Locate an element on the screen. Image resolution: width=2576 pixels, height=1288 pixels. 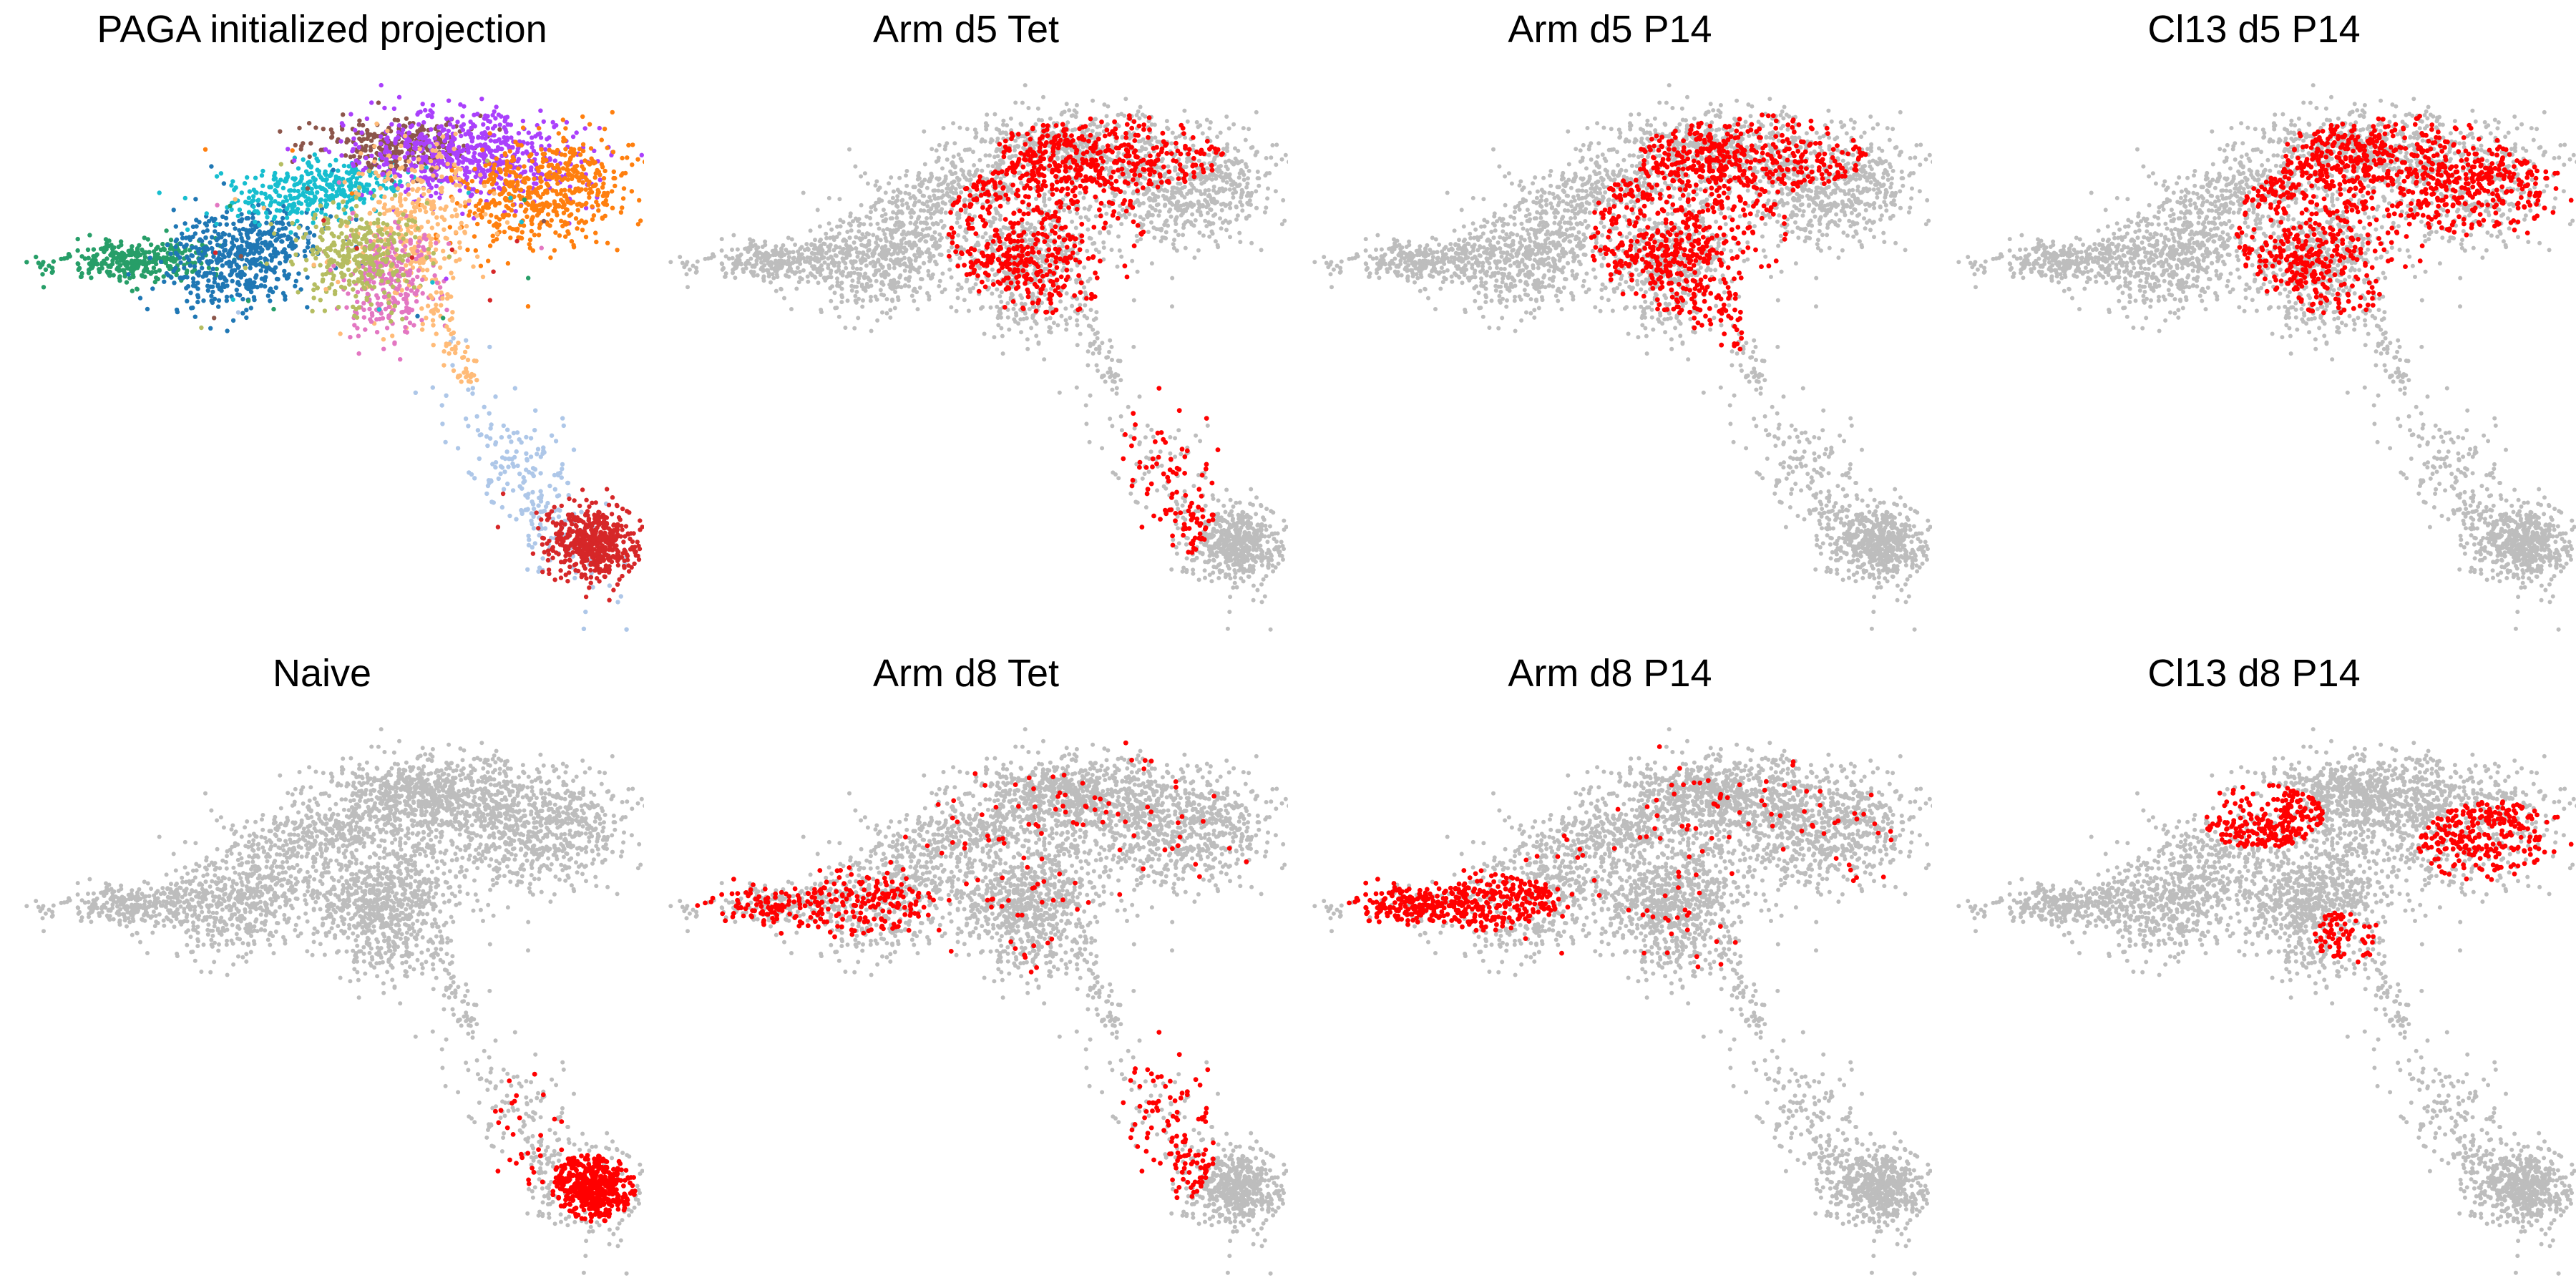
panel-title: PAGA initialized projection is located at coordinates (322, 29).